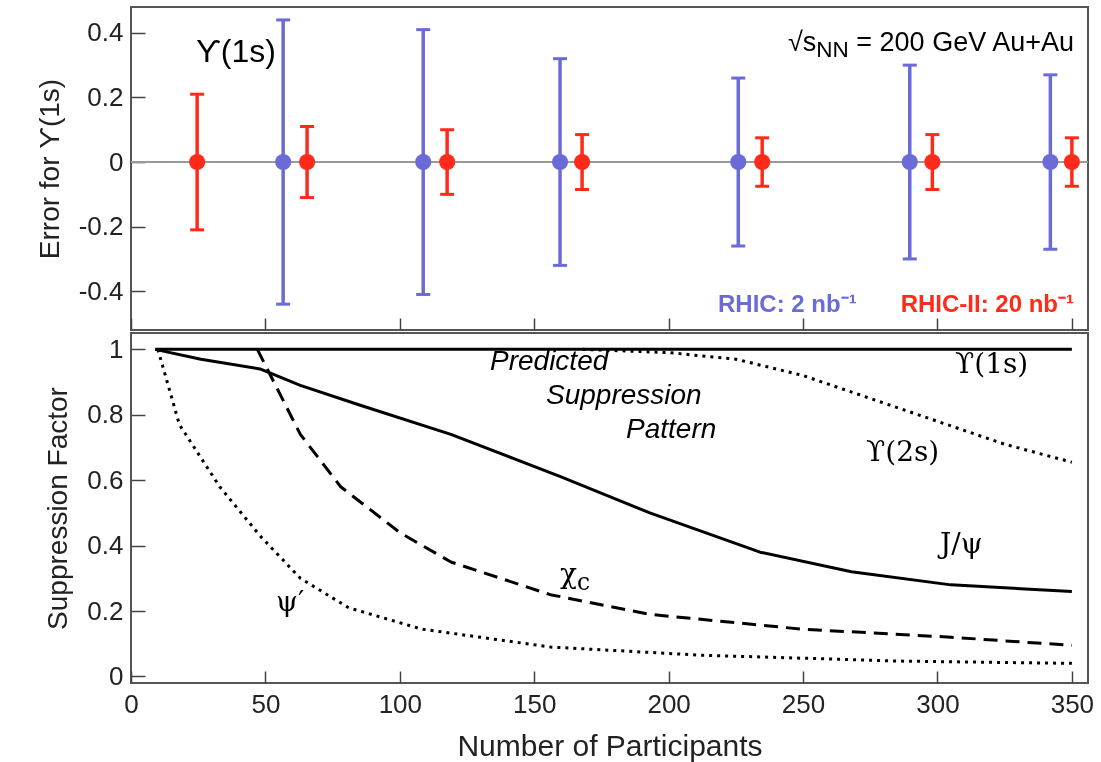 This screenshot has height=762, width=1101. Describe the element at coordinates (116, 348) in the screenshot. I see `y-tick-label: 1` at that location.